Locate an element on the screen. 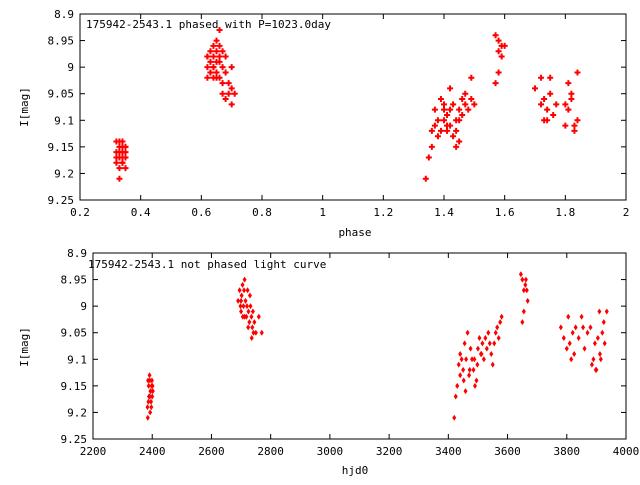 This screenshot has width=640, height=485. x-tick-label: 1.2 is located at coordinates (383, 212).